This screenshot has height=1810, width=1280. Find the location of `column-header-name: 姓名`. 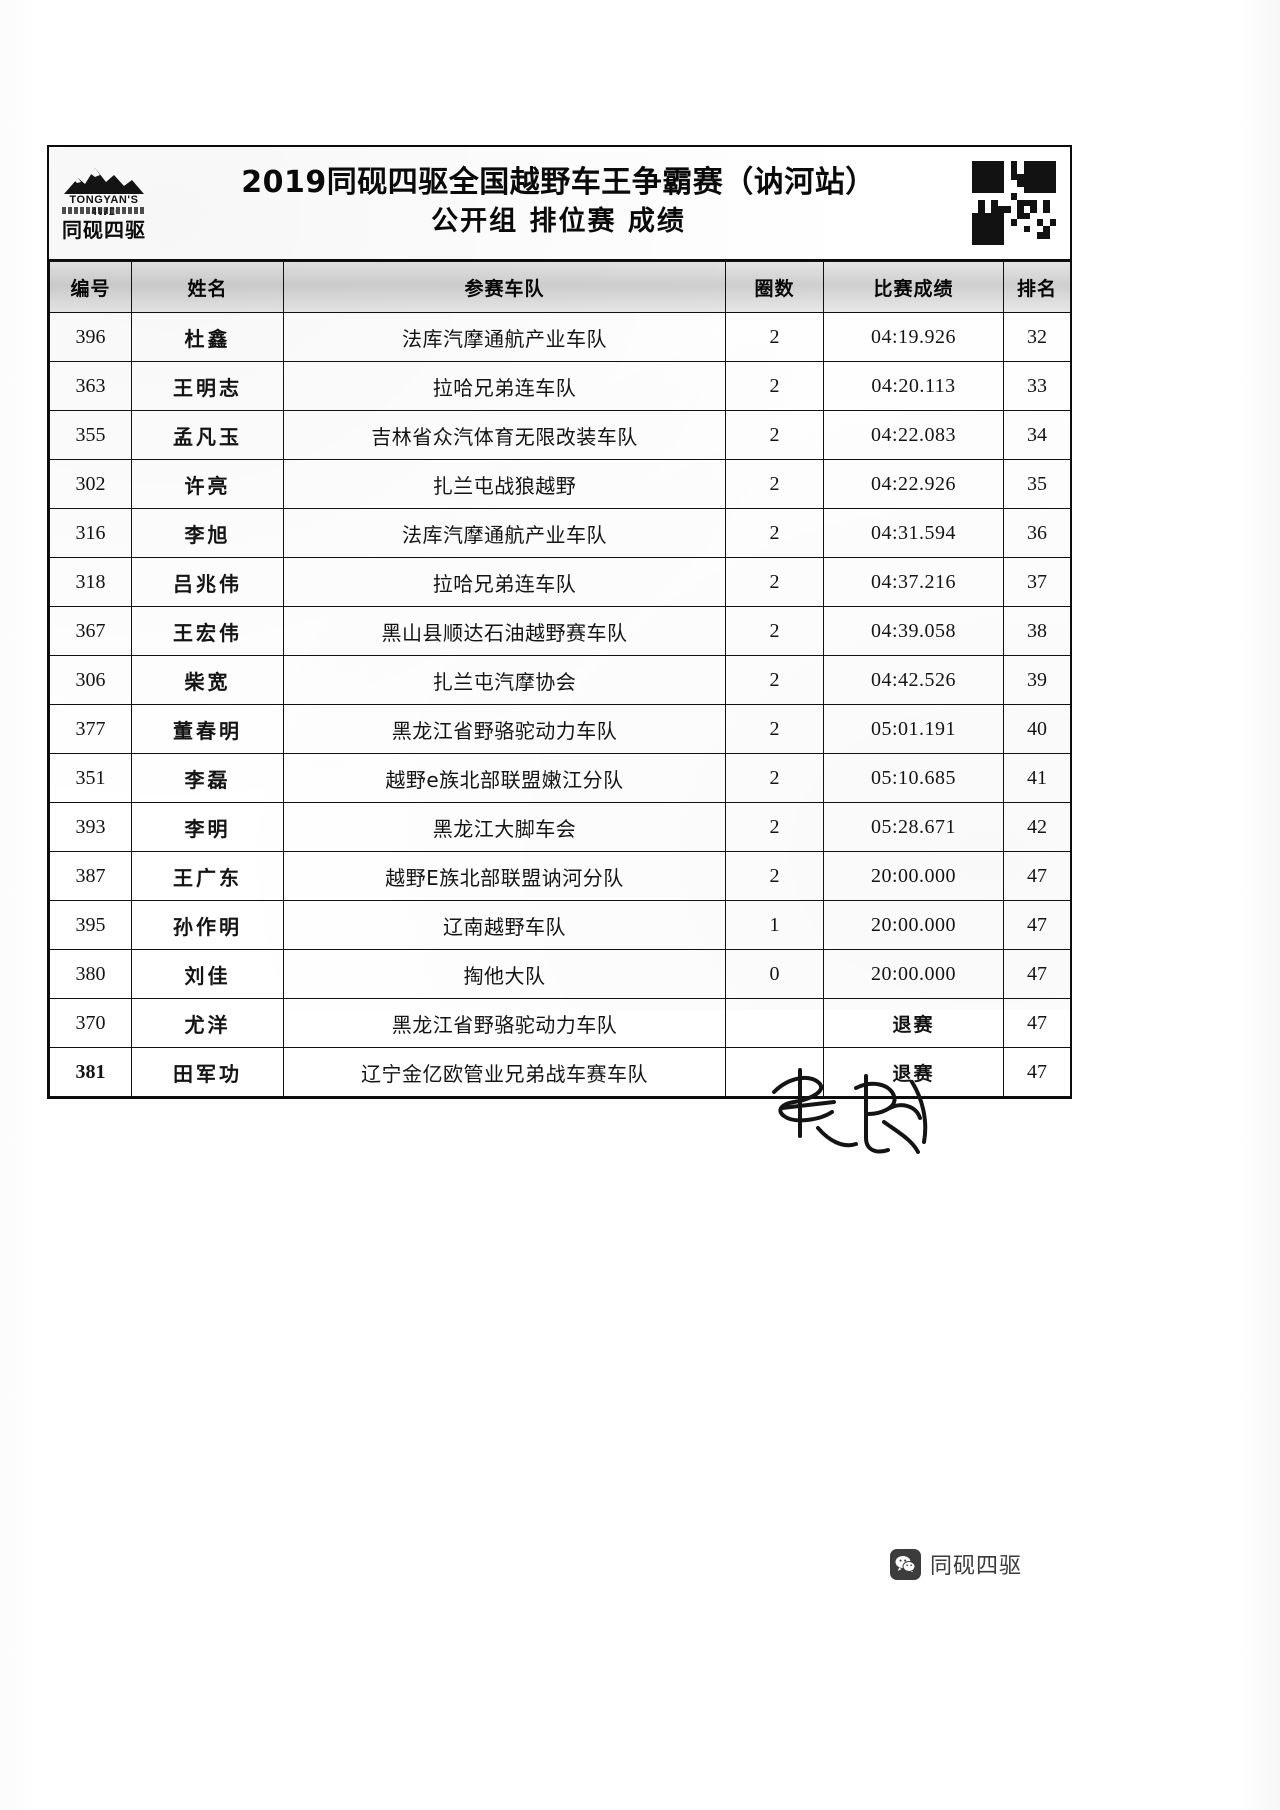

column-header-name: 姓名 is located at coordinates (207, 287).